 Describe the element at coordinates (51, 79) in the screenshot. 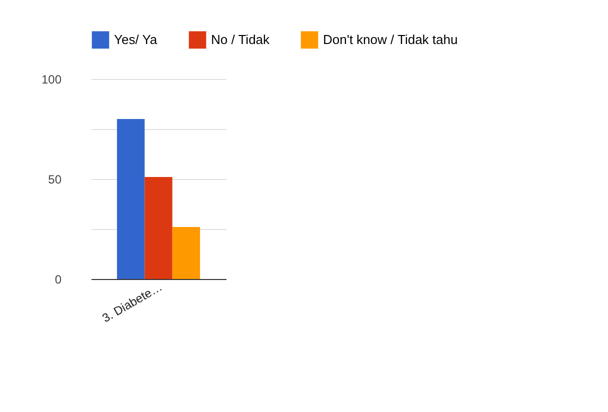

I see `y-tick-label: 100` at that location.